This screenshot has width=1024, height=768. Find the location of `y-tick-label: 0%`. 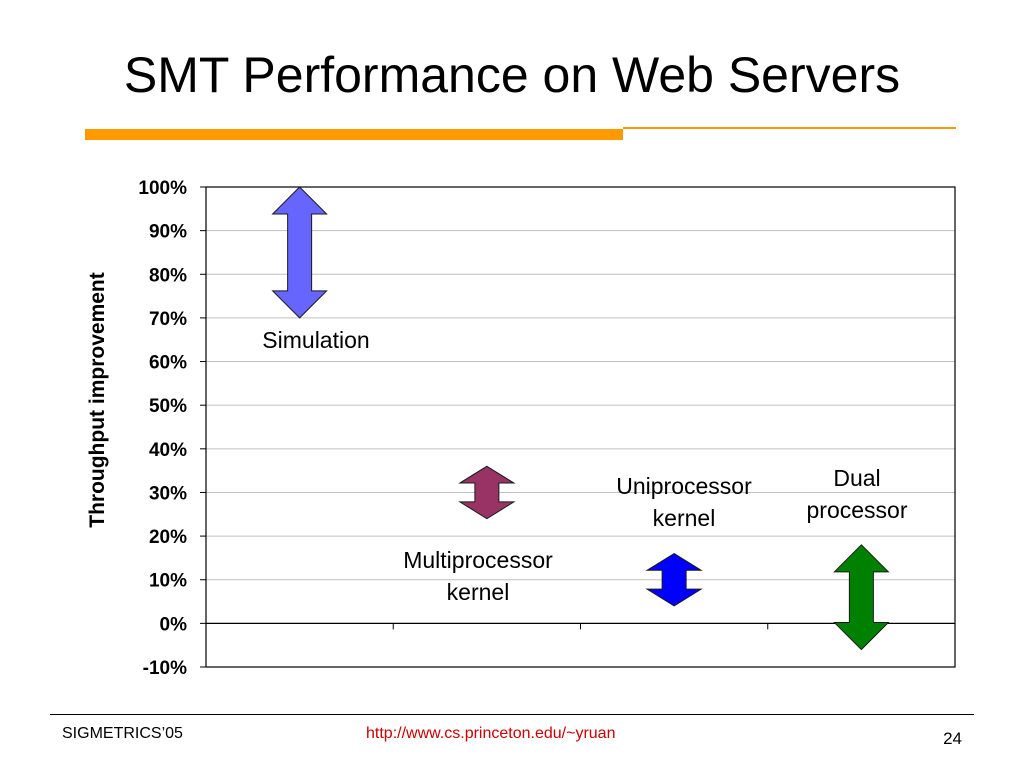

y-tick-label: 0% is located at coordinates (174, 624).